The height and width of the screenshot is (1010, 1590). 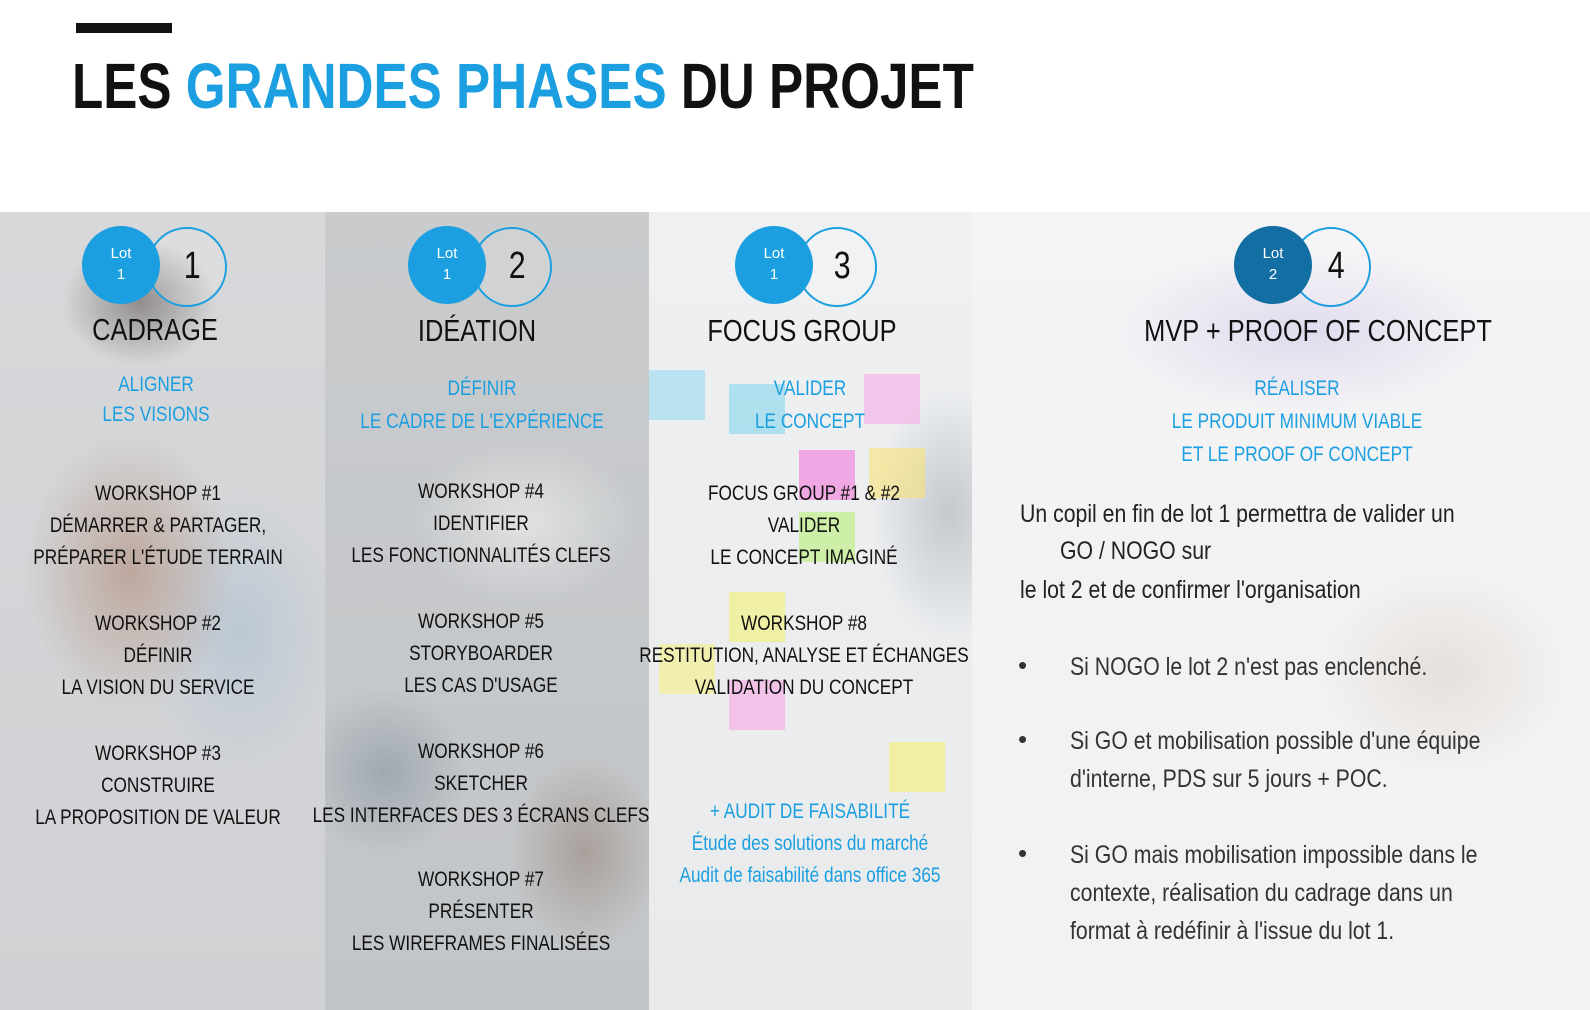 I want to click on phase-2-subtitle: DÉFINIR LE CADRE DE L'EXPÉRIENCE, so click(x=482, y=405).